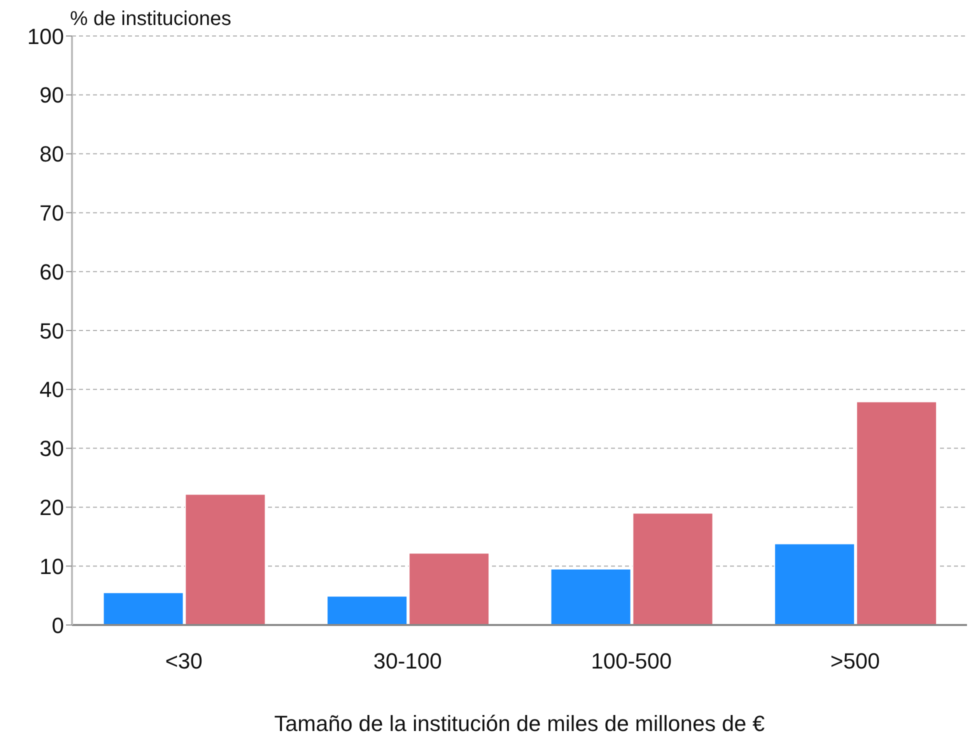 The image size is (979, 745). What do you see at coordinates (52, 95) in the screenshot?
I see `y-tick-label: 90` at bounding box center [52, 95].